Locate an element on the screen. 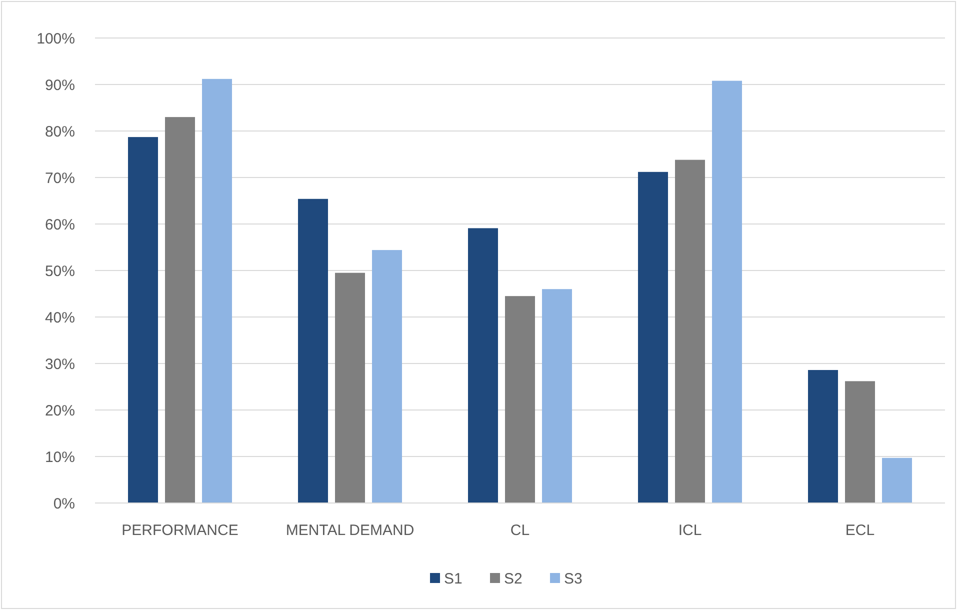  y-tick-label: 10% is located at coordinates (59, 457).